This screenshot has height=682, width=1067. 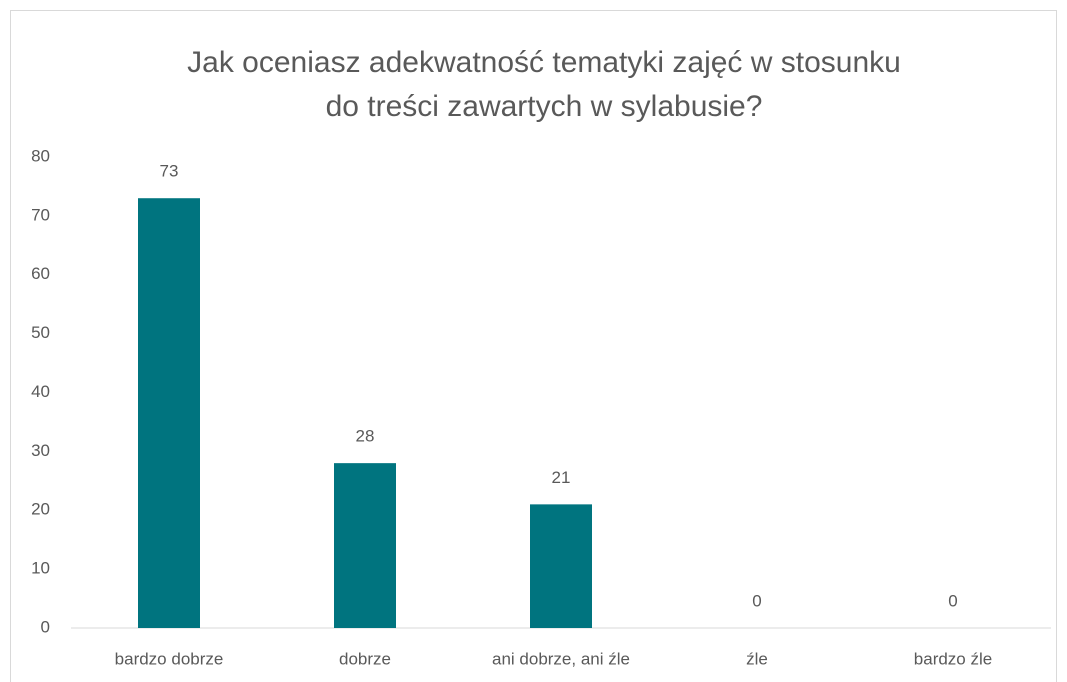 What do you see at coordinates (757, 658) in the screenshot?
I see `x-tick-label: źle` at bounding box center [757, 658].